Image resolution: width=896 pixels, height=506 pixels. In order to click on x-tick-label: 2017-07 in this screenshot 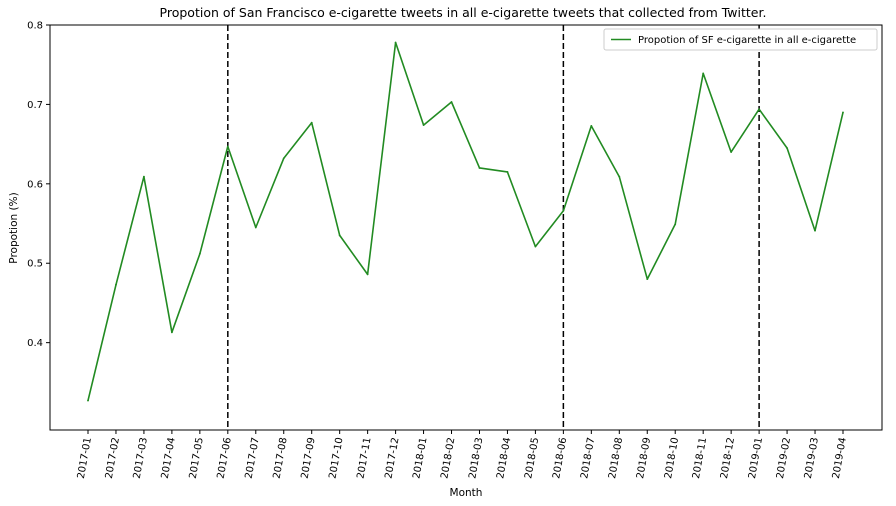, I will do `click(253, 458)`.